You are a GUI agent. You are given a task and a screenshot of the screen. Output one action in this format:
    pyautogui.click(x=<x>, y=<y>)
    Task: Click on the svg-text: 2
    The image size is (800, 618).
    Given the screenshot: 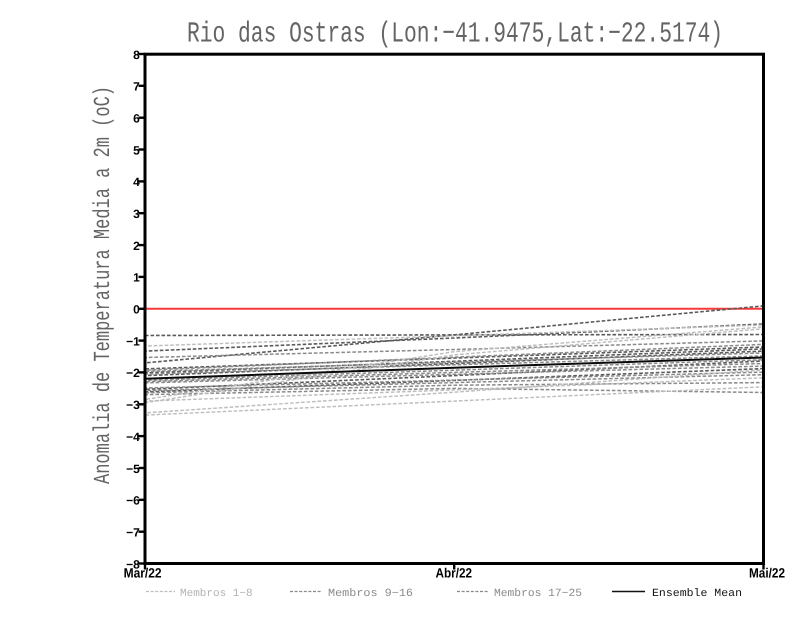 What is the action you would take?
    pyautogui.click(x=136, y=246)
    